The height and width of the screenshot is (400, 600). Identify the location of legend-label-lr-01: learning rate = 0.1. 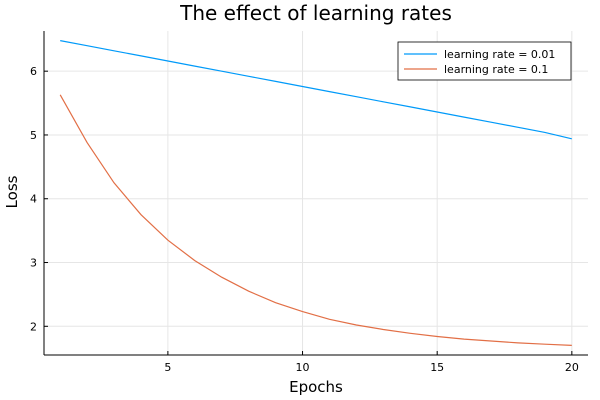
(496, 69).